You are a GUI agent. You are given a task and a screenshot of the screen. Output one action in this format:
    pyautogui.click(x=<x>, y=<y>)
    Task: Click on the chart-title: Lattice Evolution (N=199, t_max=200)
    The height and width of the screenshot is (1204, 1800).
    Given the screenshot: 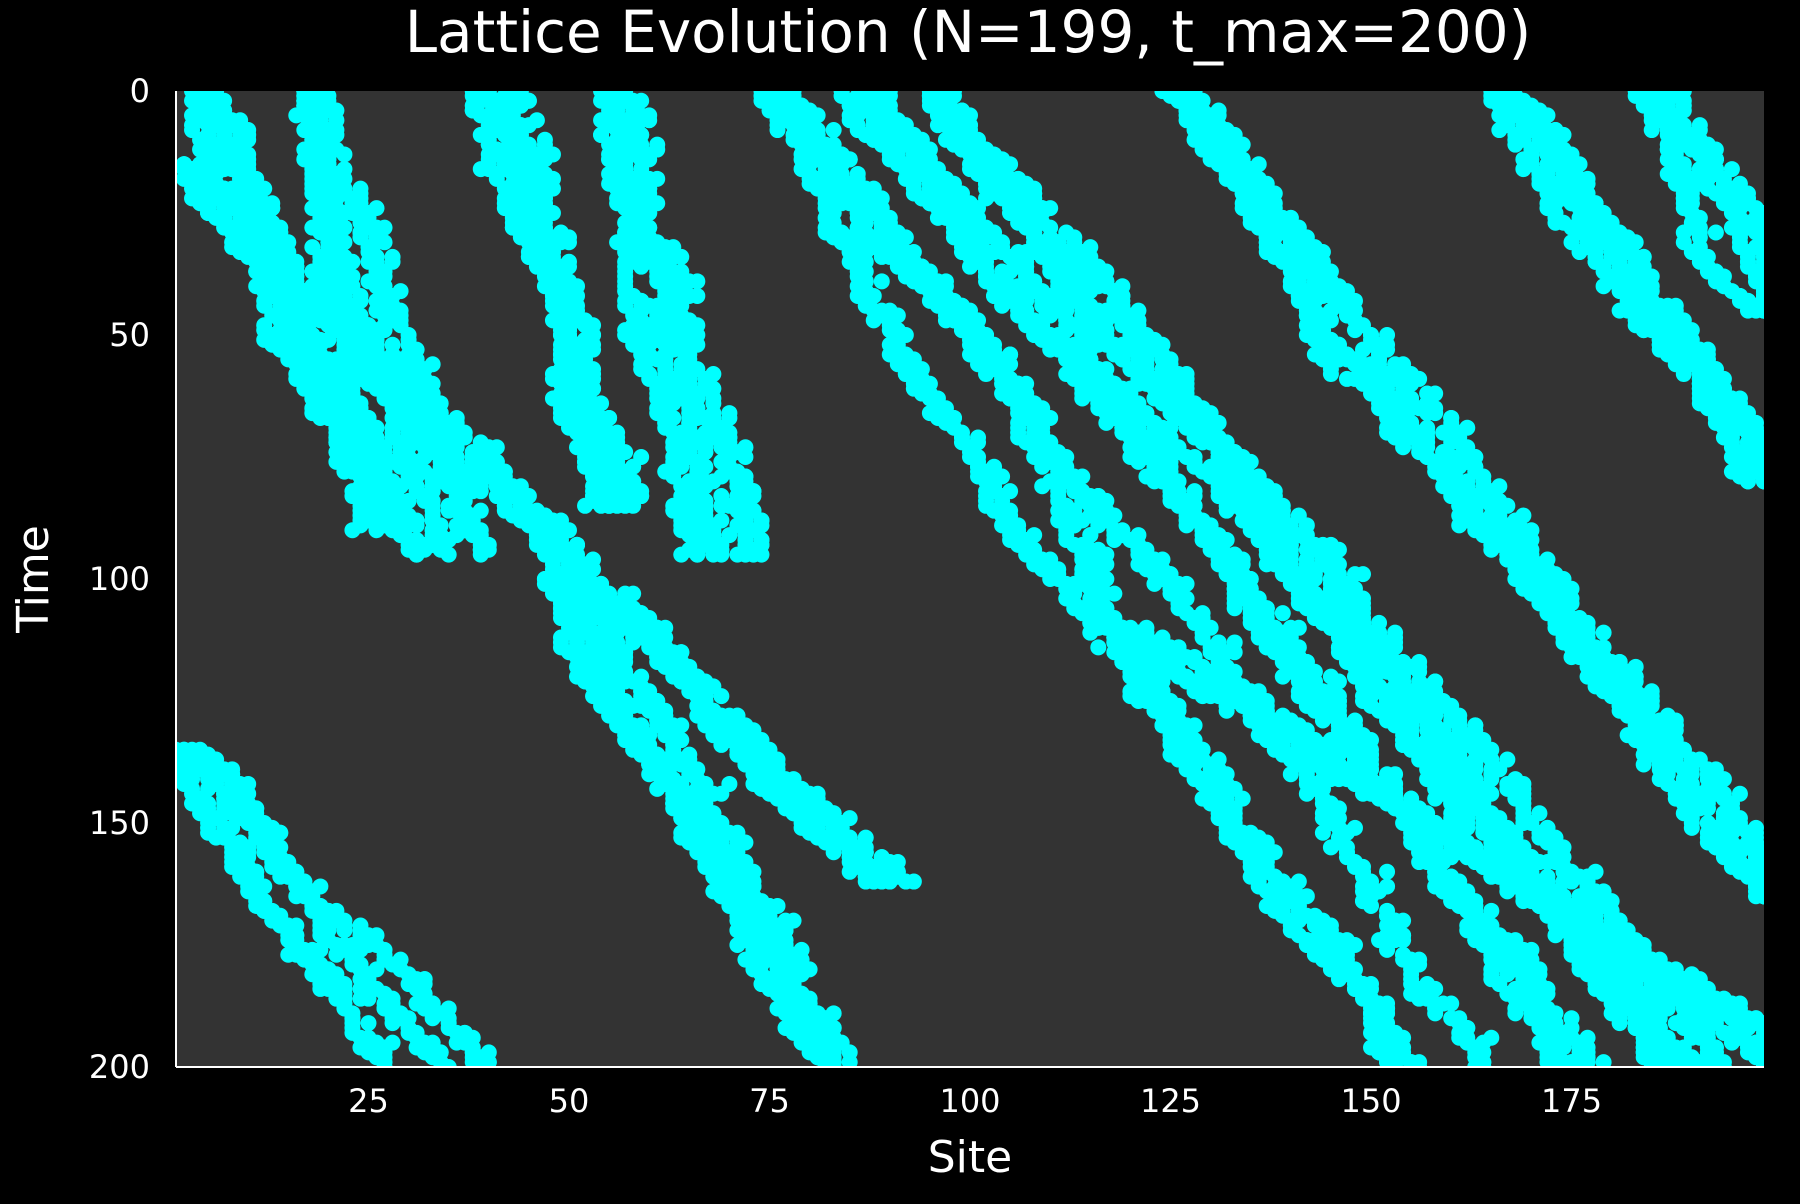 What is the action you would take?
    pyautogui.click(x=968, y=33)
    